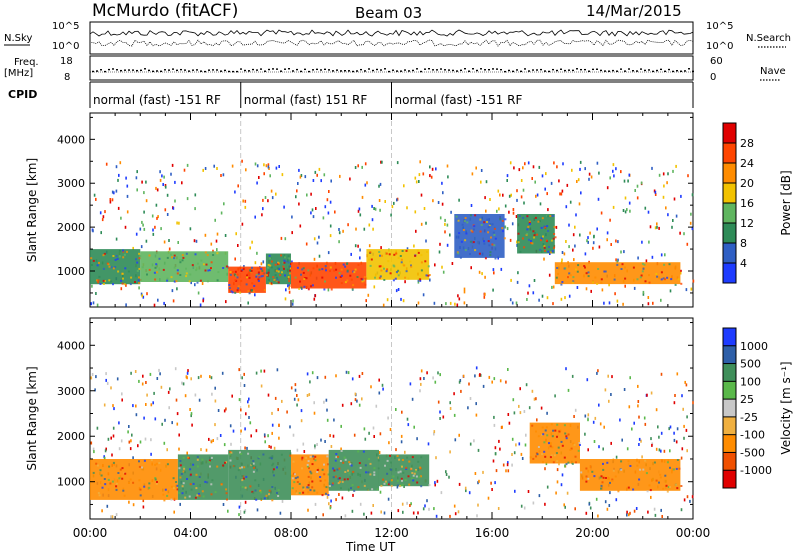 Image resolution: width=800 pixels, height=554 pixels. What do you see at coordinates (391, 68) in the screenshot?
I see `freq-panel-frame` at bounding box center [391, 68].